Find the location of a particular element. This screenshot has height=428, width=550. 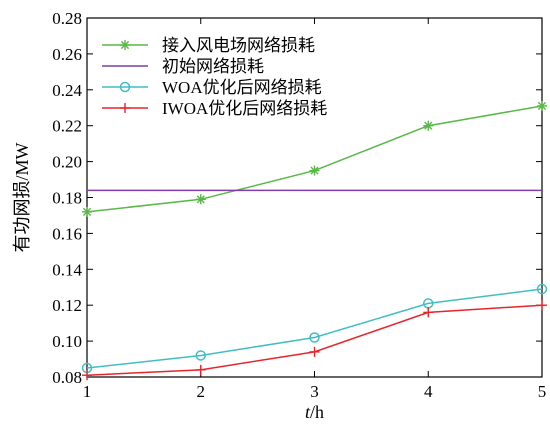

y-tick-label: 0.26 is located at coordinates (67, 54).